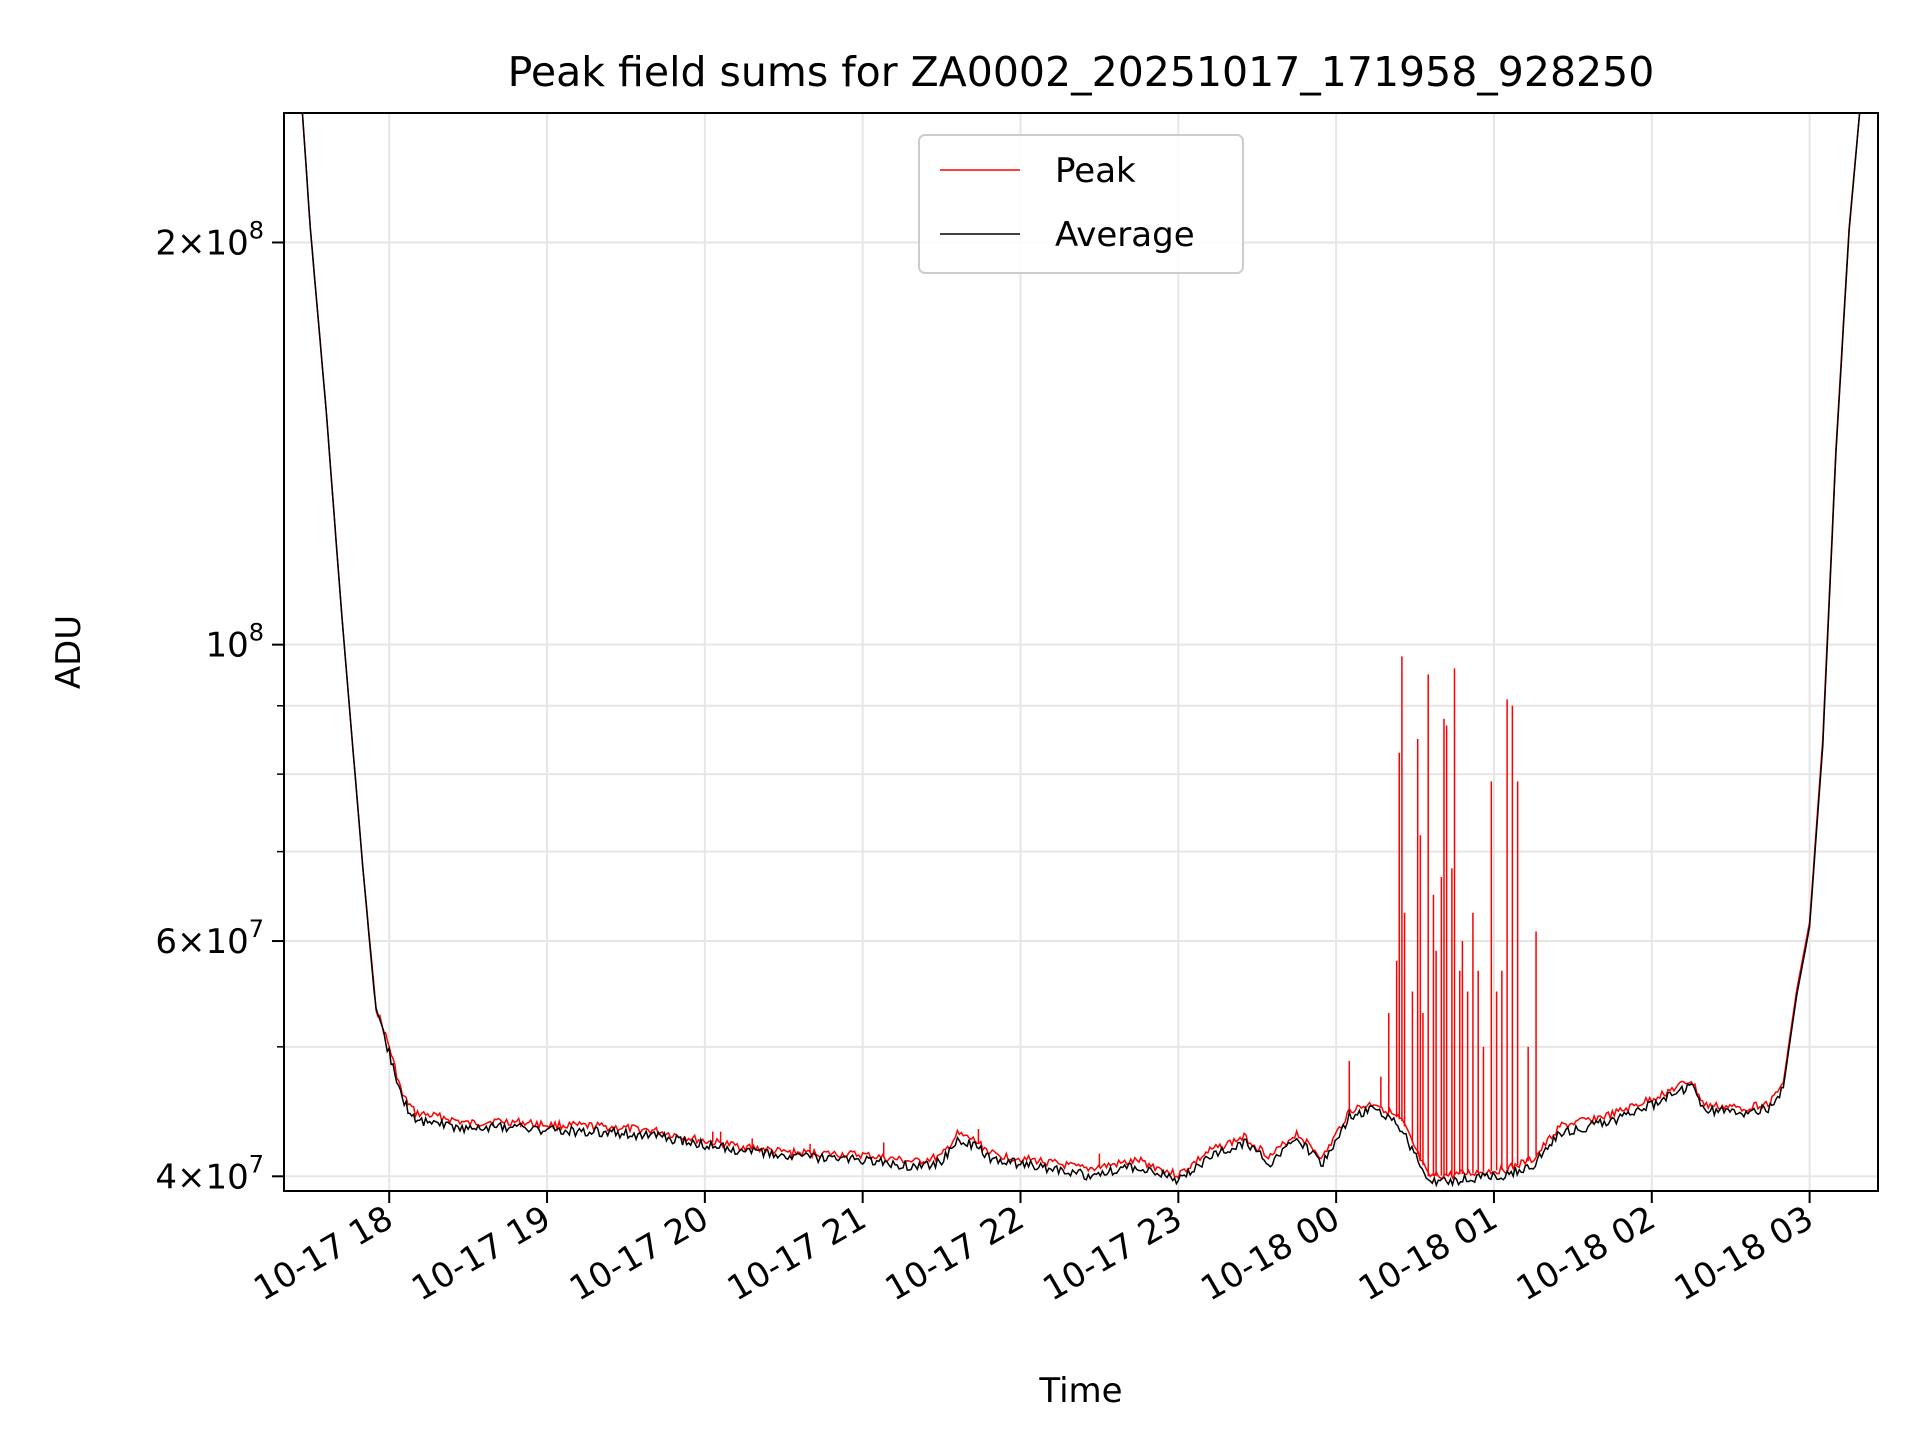 The image size is (1920, 1440). What do you see at coordinates (1095, 171) in the screenshot?
I see `legend-peak-label: Peak` at bounding box center [1095, 171].